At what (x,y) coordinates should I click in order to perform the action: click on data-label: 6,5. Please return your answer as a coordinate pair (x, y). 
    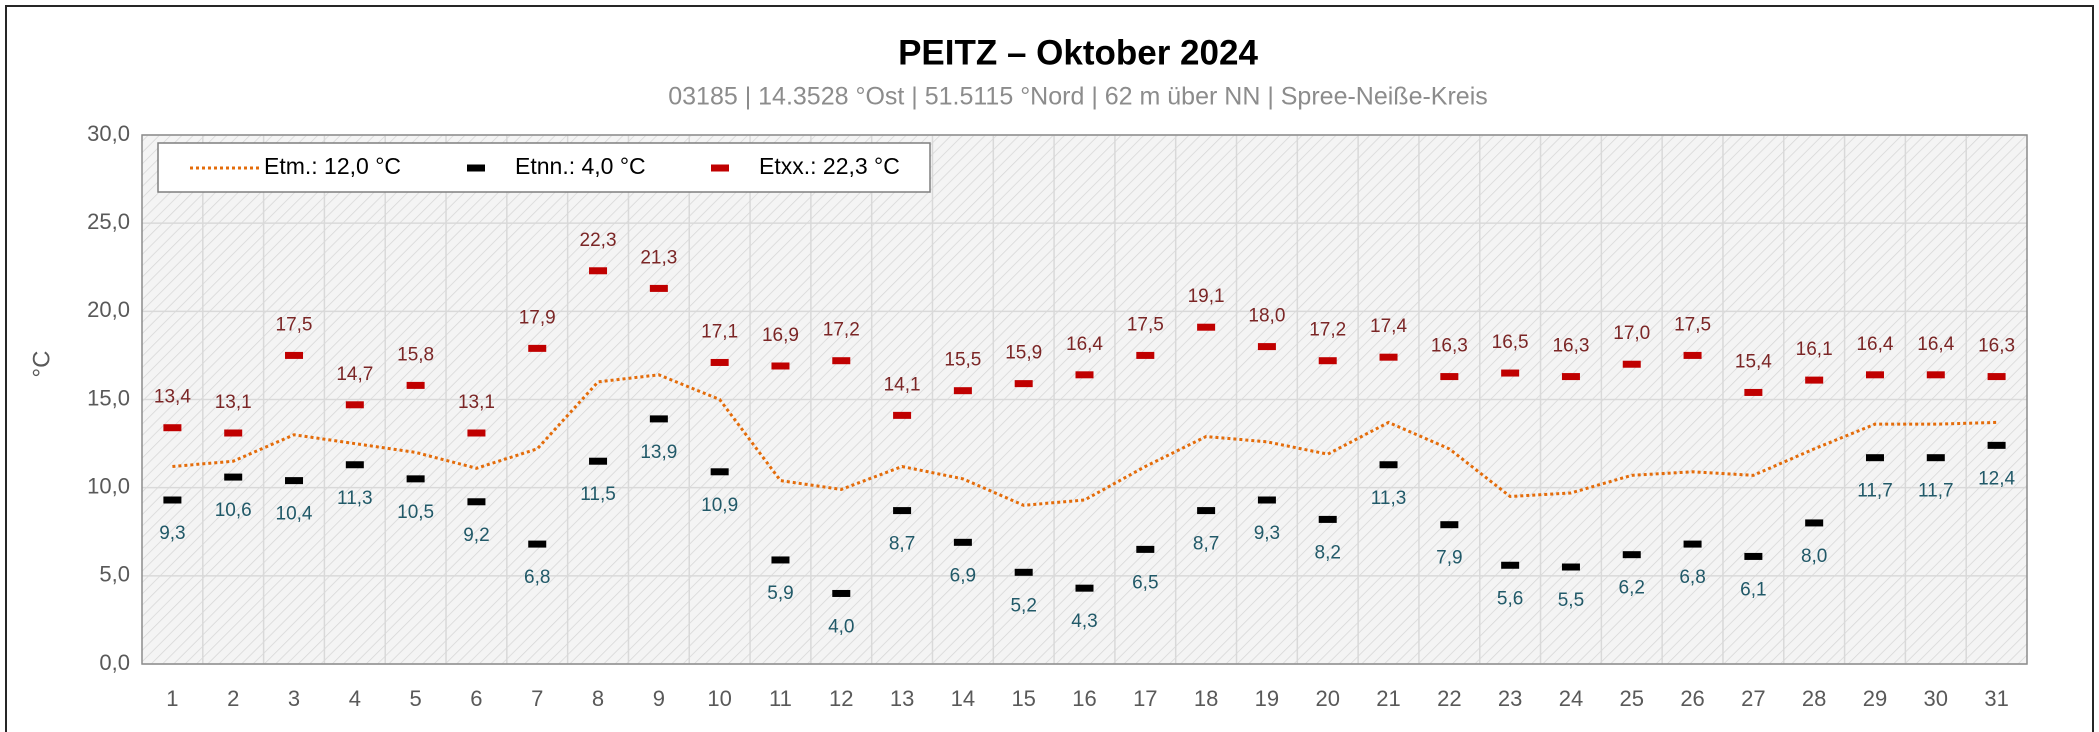
    Looking at the image, I should click on (1145, 582).